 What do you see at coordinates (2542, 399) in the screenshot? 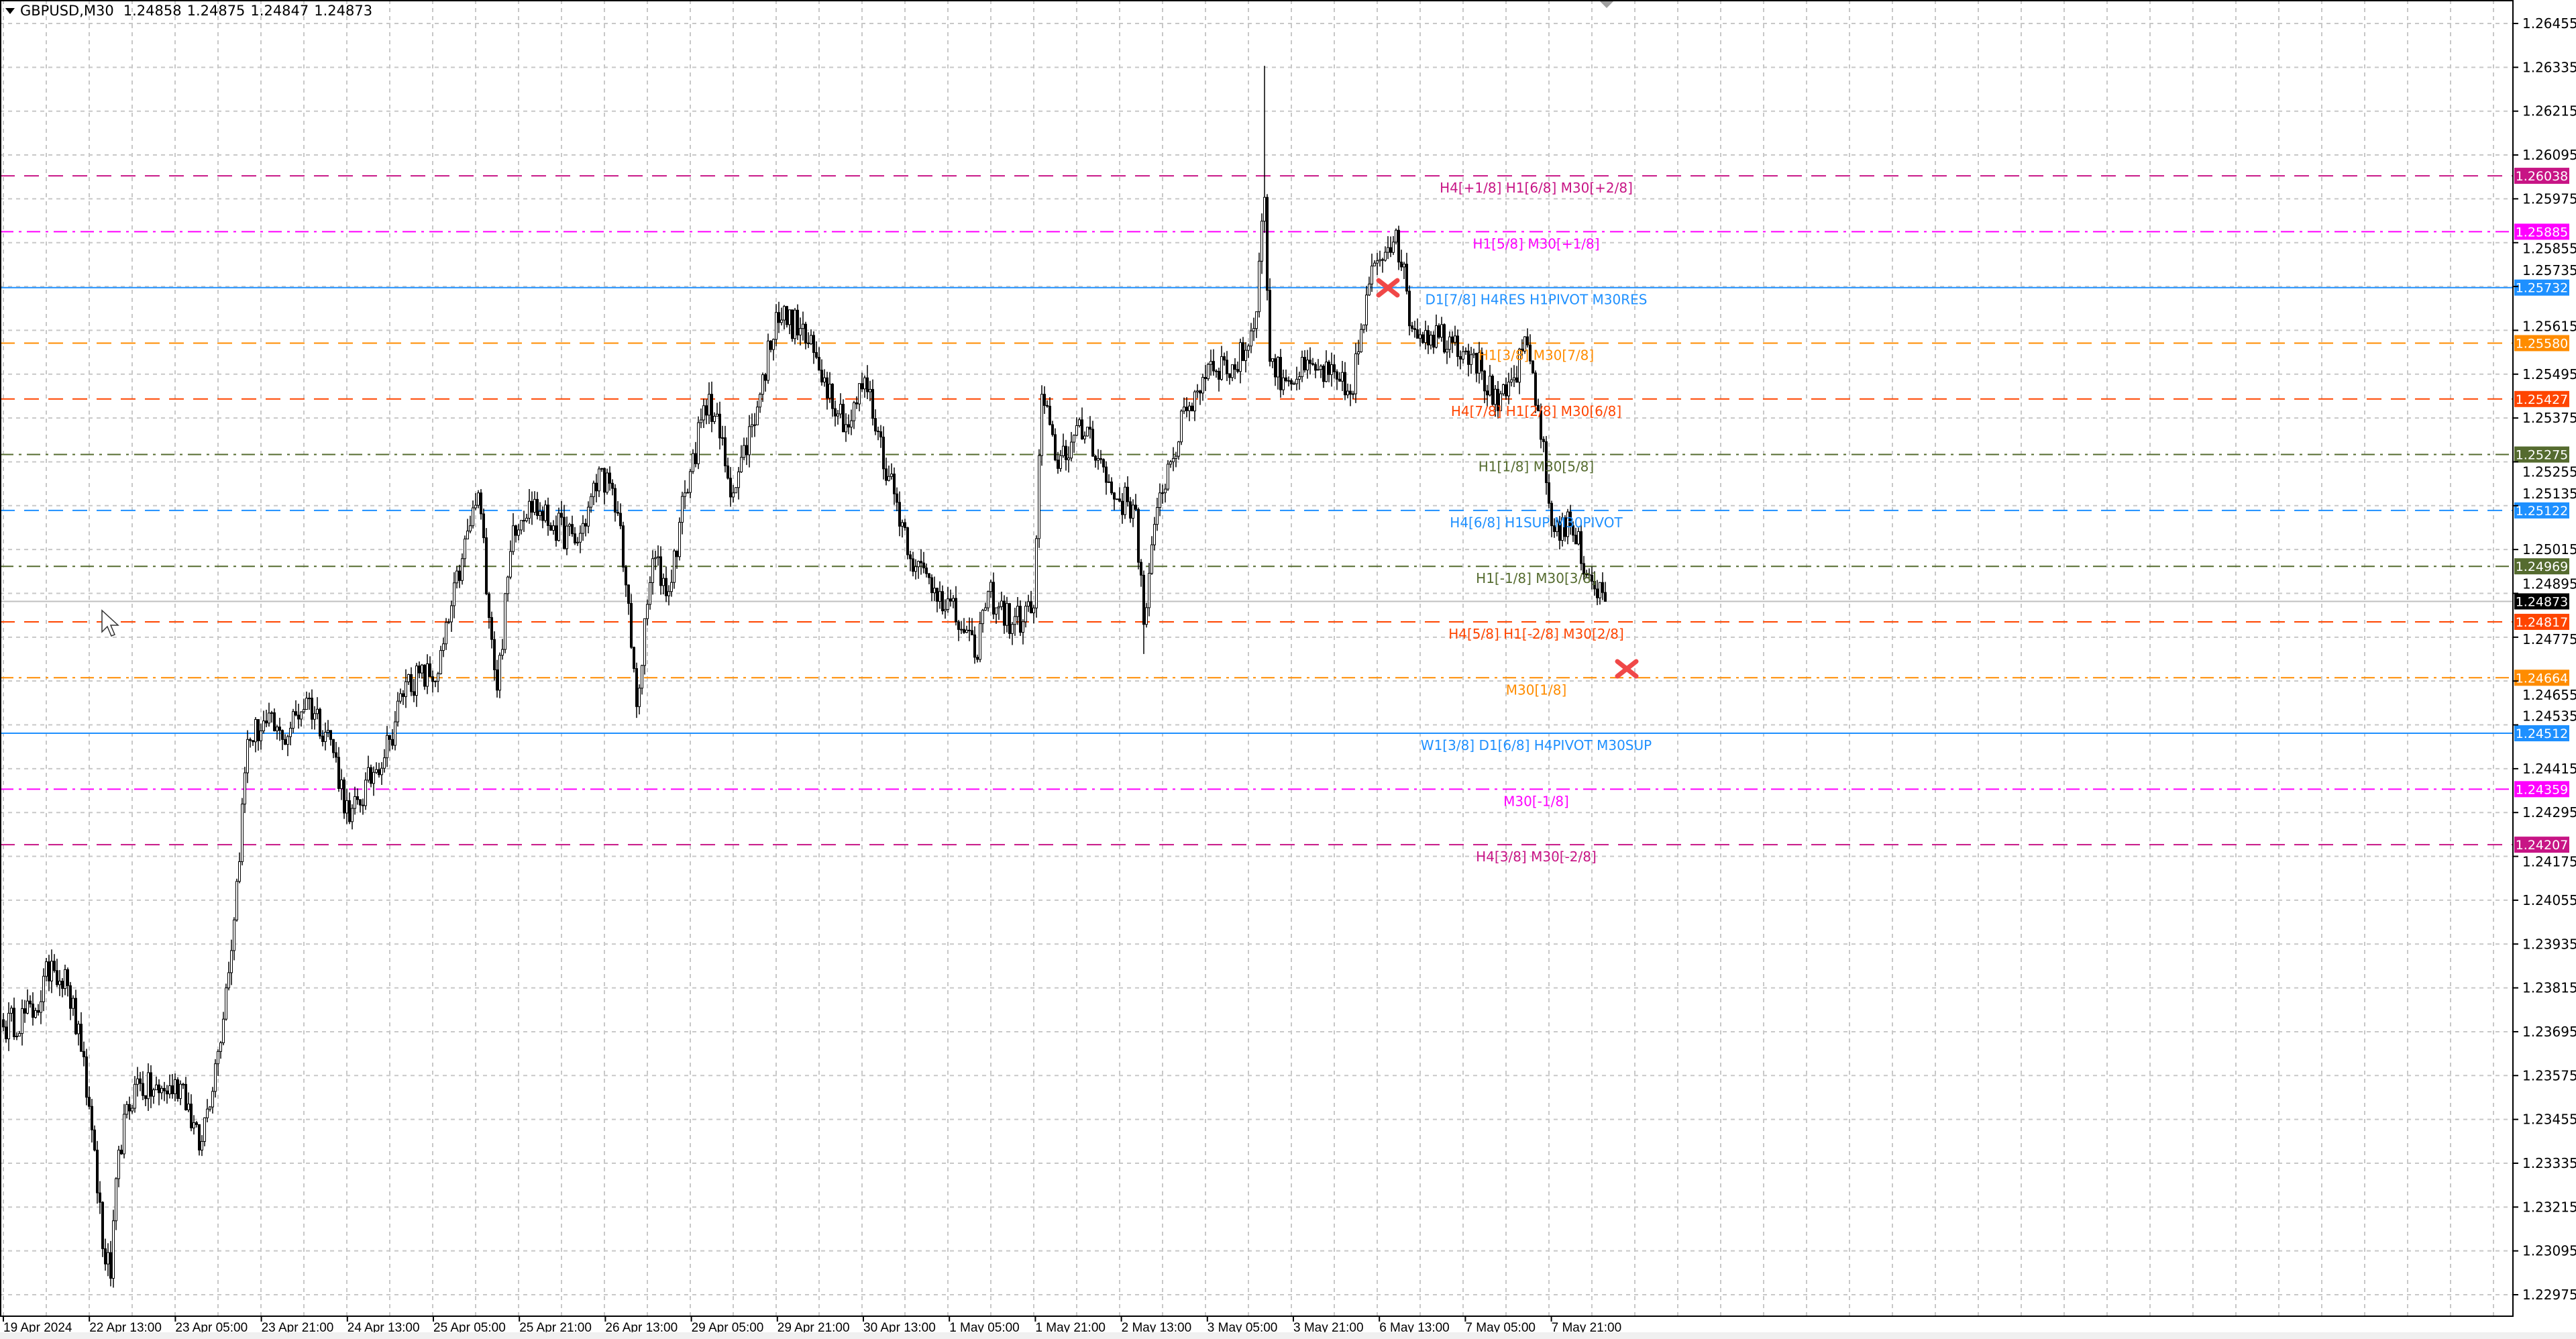
I see `level-price-tag-text: 1.25427` at bounding box center [2542, 399].